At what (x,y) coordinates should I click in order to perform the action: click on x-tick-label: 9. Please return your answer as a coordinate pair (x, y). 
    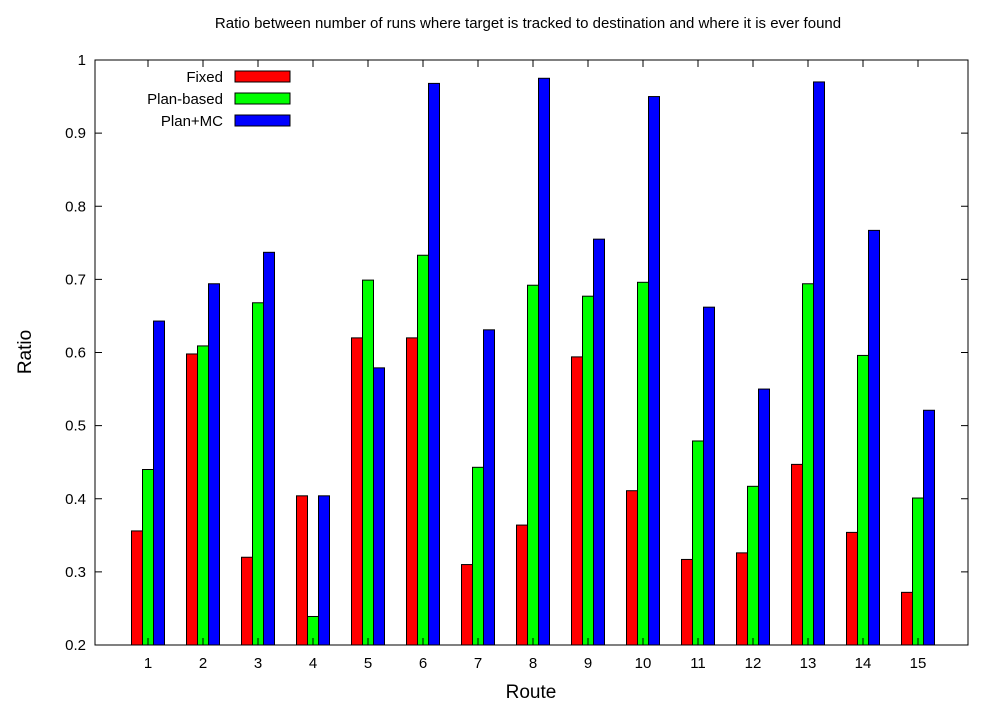
    Looking at the image, I should click on (588, 663).